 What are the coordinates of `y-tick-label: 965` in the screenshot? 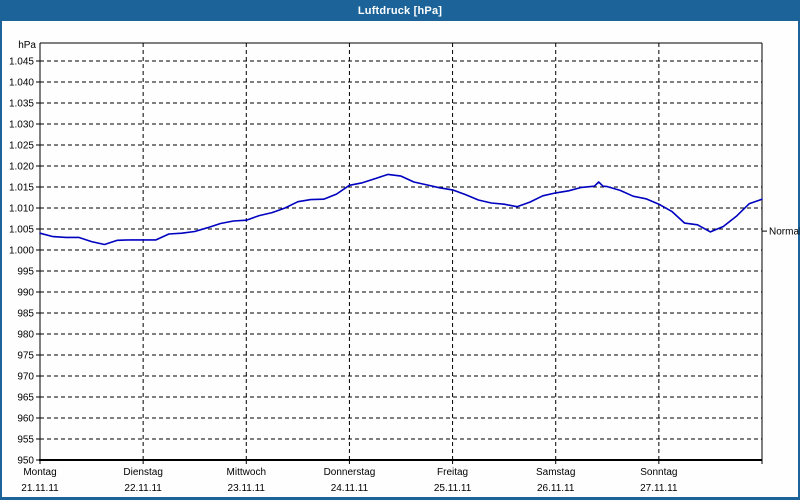 It's located at (25, 398).